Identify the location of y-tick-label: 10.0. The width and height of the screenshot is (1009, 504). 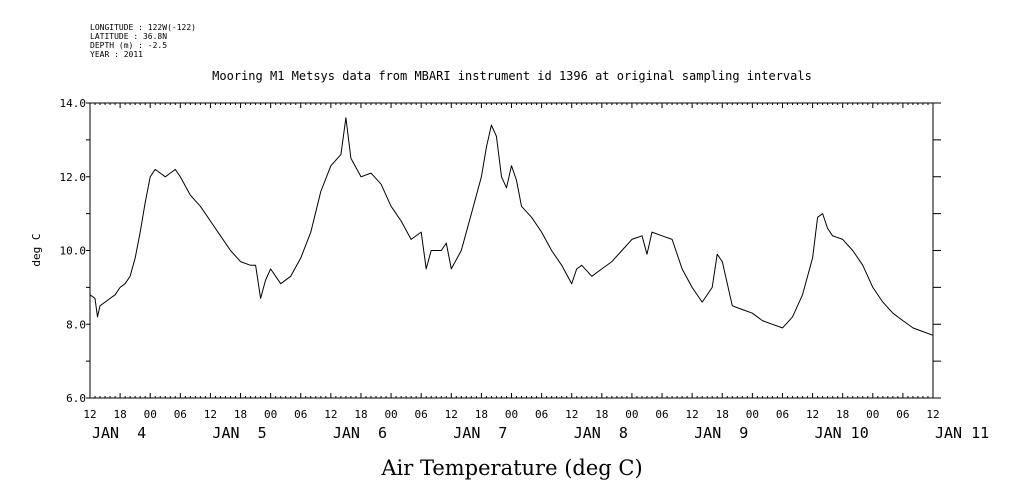
(73, 251).